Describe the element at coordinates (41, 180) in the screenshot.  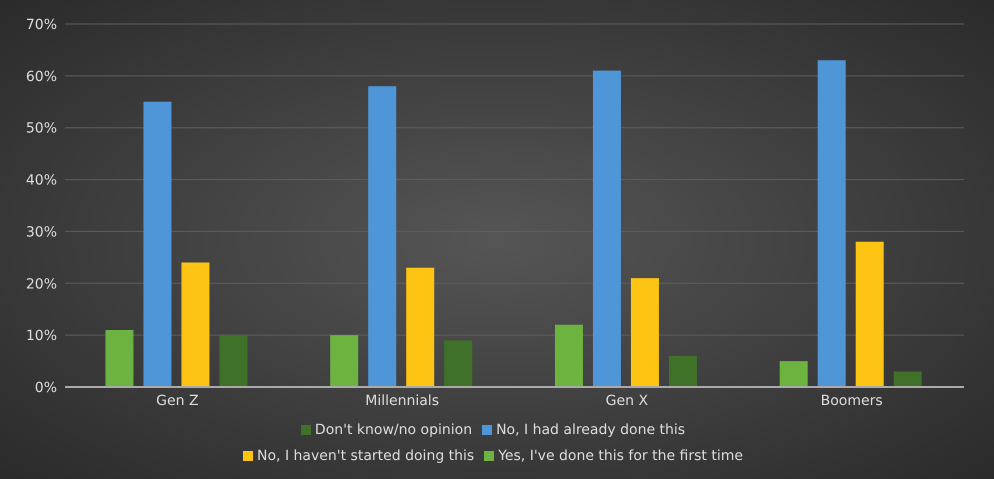
I see `y-tick-label: 40%` at that location.